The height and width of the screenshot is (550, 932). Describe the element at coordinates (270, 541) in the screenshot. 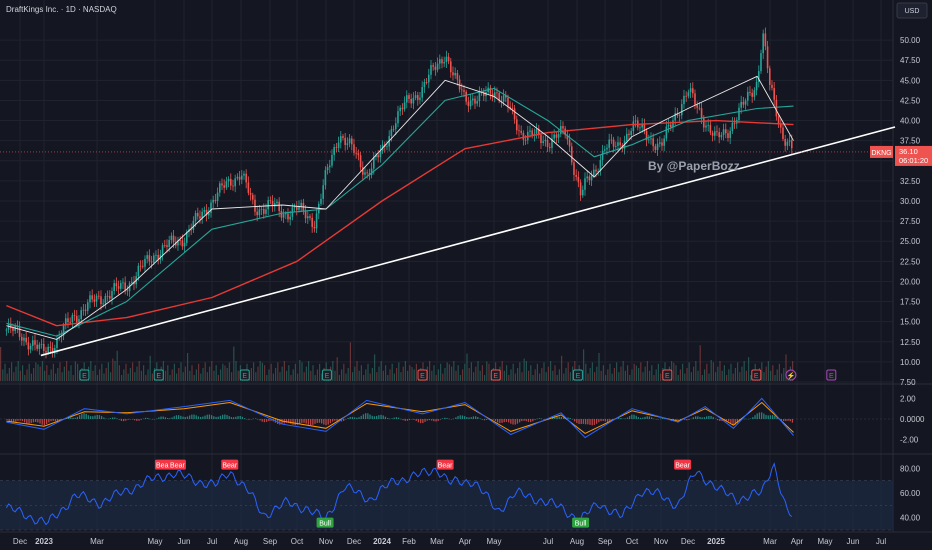

I see `time-axis-tick: Sep` at that location.